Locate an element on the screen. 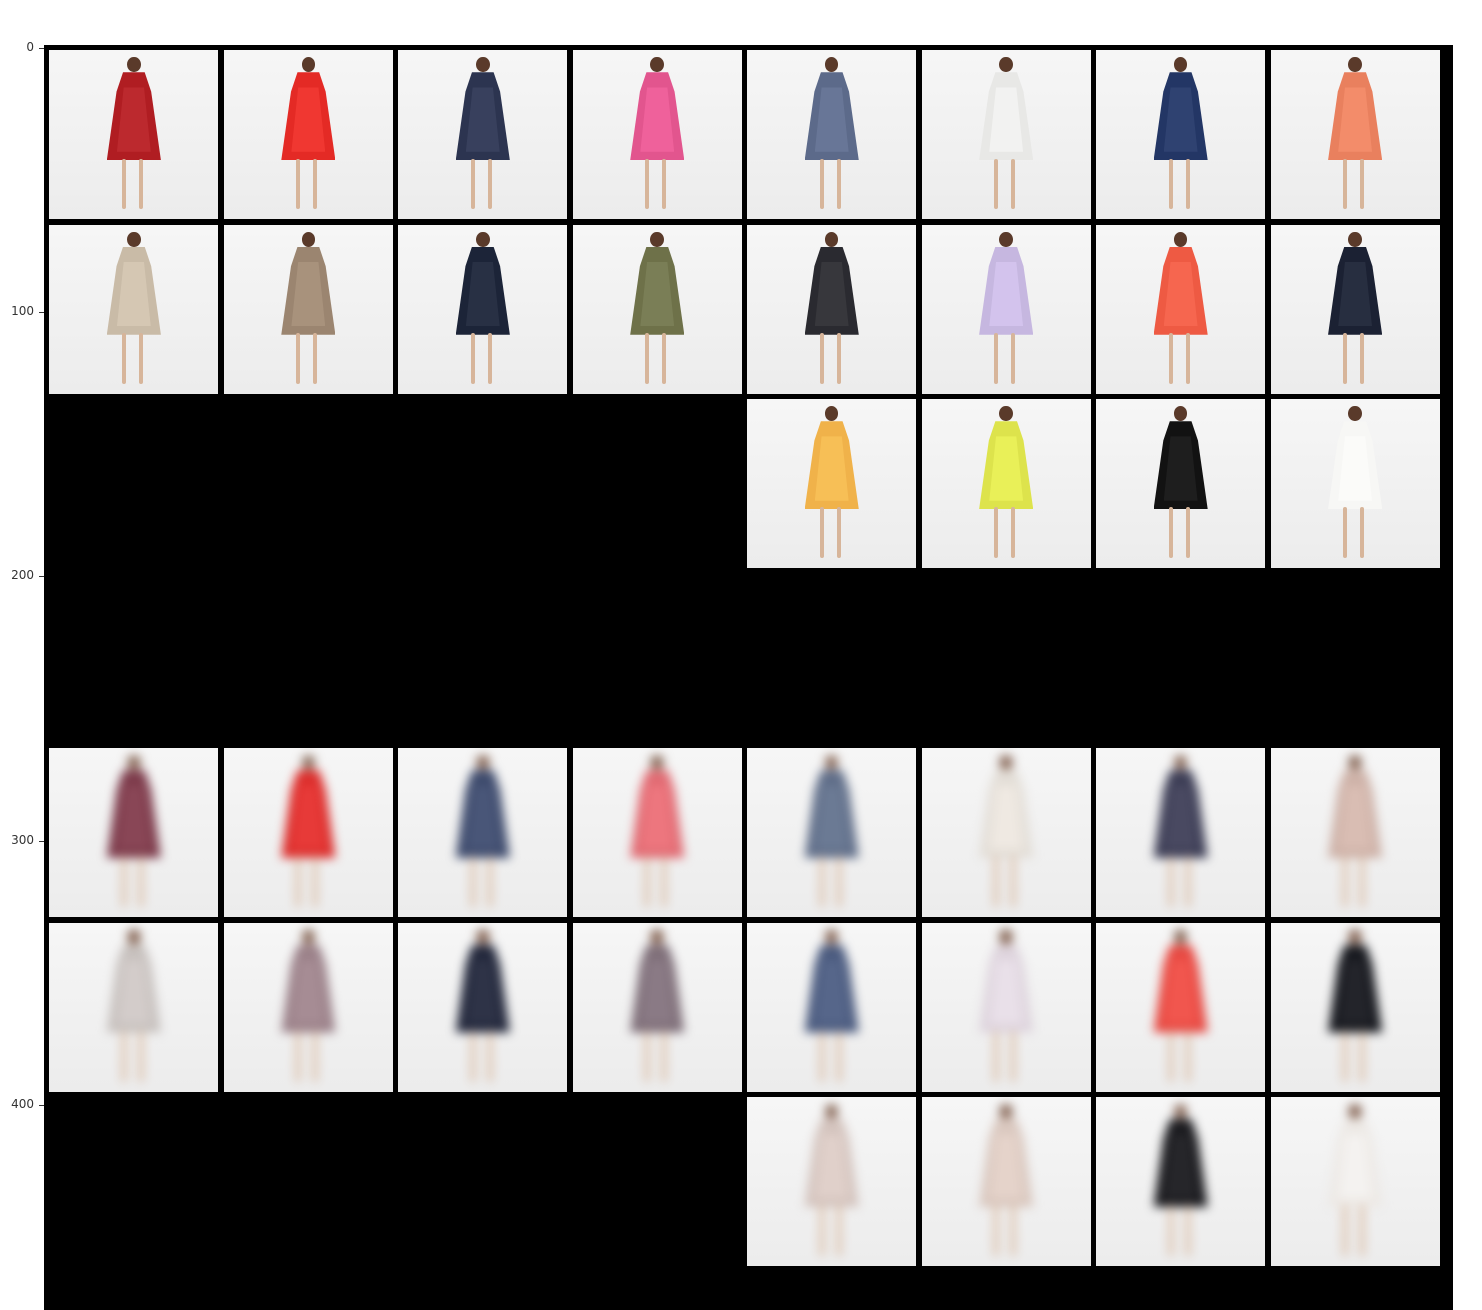 The height and width of the screenshot is (1310, 1482). y-tick-label: 200 is located at coordinates (22, 575).